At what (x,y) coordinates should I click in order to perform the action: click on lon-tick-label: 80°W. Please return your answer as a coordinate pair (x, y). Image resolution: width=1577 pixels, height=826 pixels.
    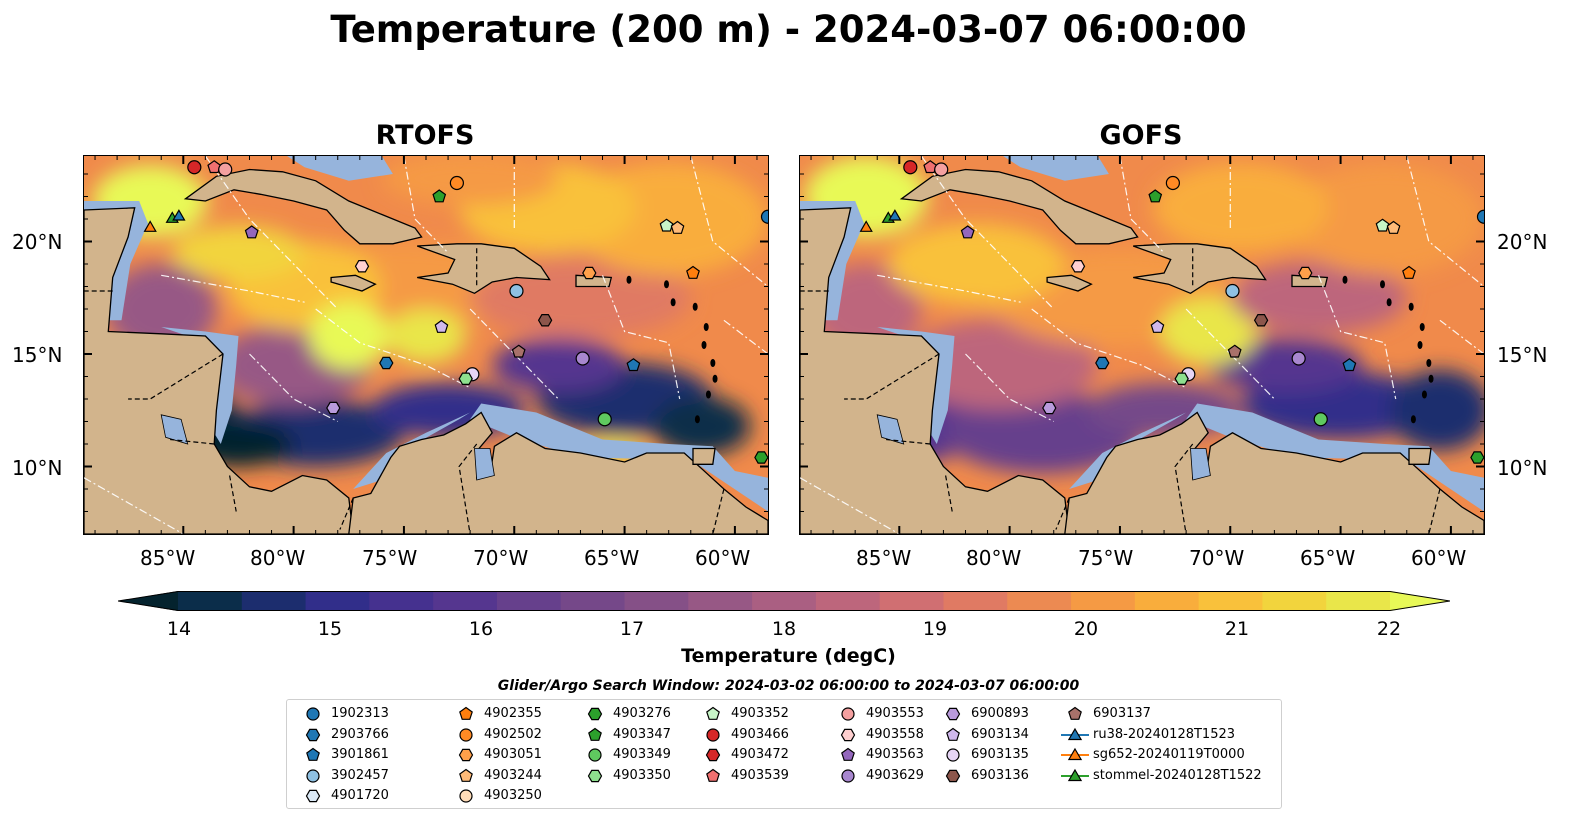
    Looking at the image, I should click on (994, 558).